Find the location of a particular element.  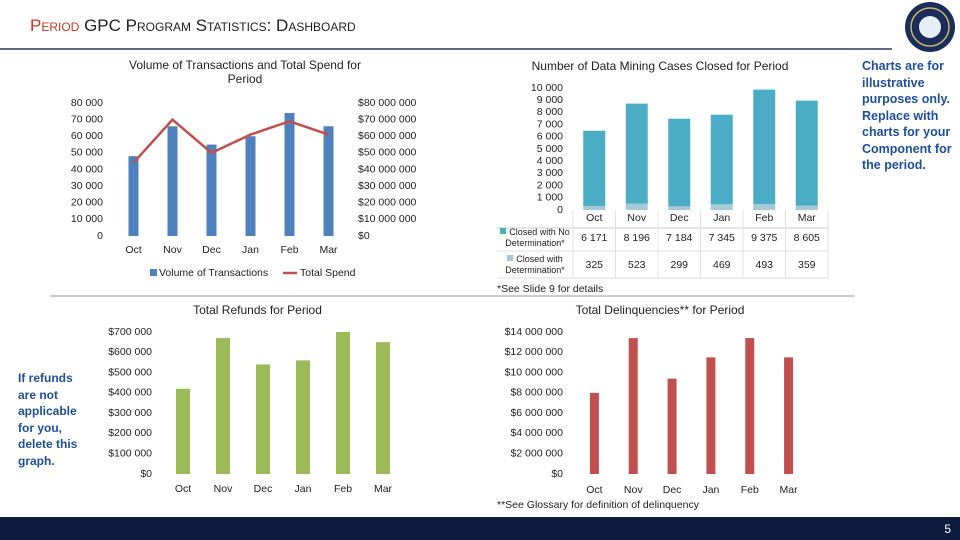

page-number: 5 is located at coordinates (947, 529).